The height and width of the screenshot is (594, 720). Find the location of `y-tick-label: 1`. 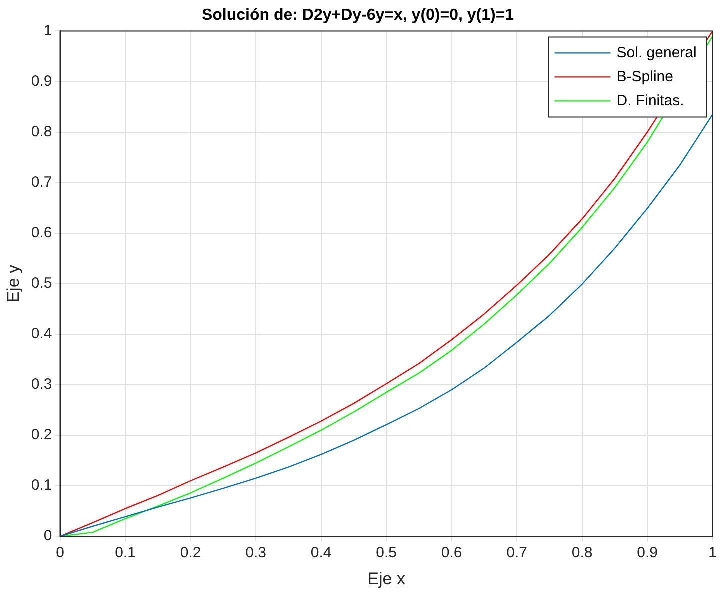

y-tick-label: 1 is located at coordinates (48, 31).